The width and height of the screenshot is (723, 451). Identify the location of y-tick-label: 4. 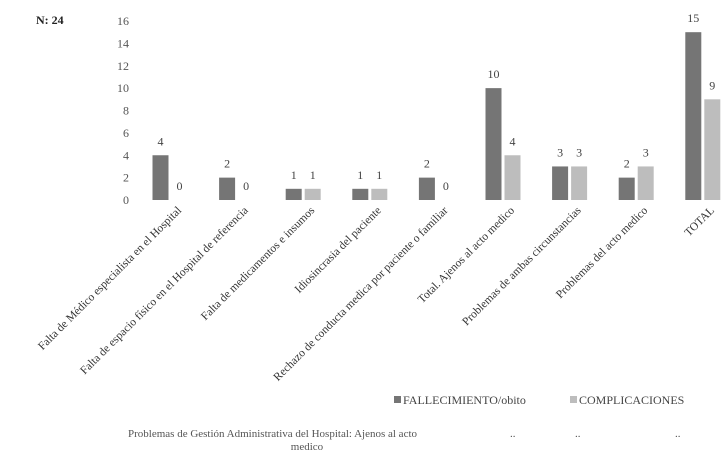
(126, 155).